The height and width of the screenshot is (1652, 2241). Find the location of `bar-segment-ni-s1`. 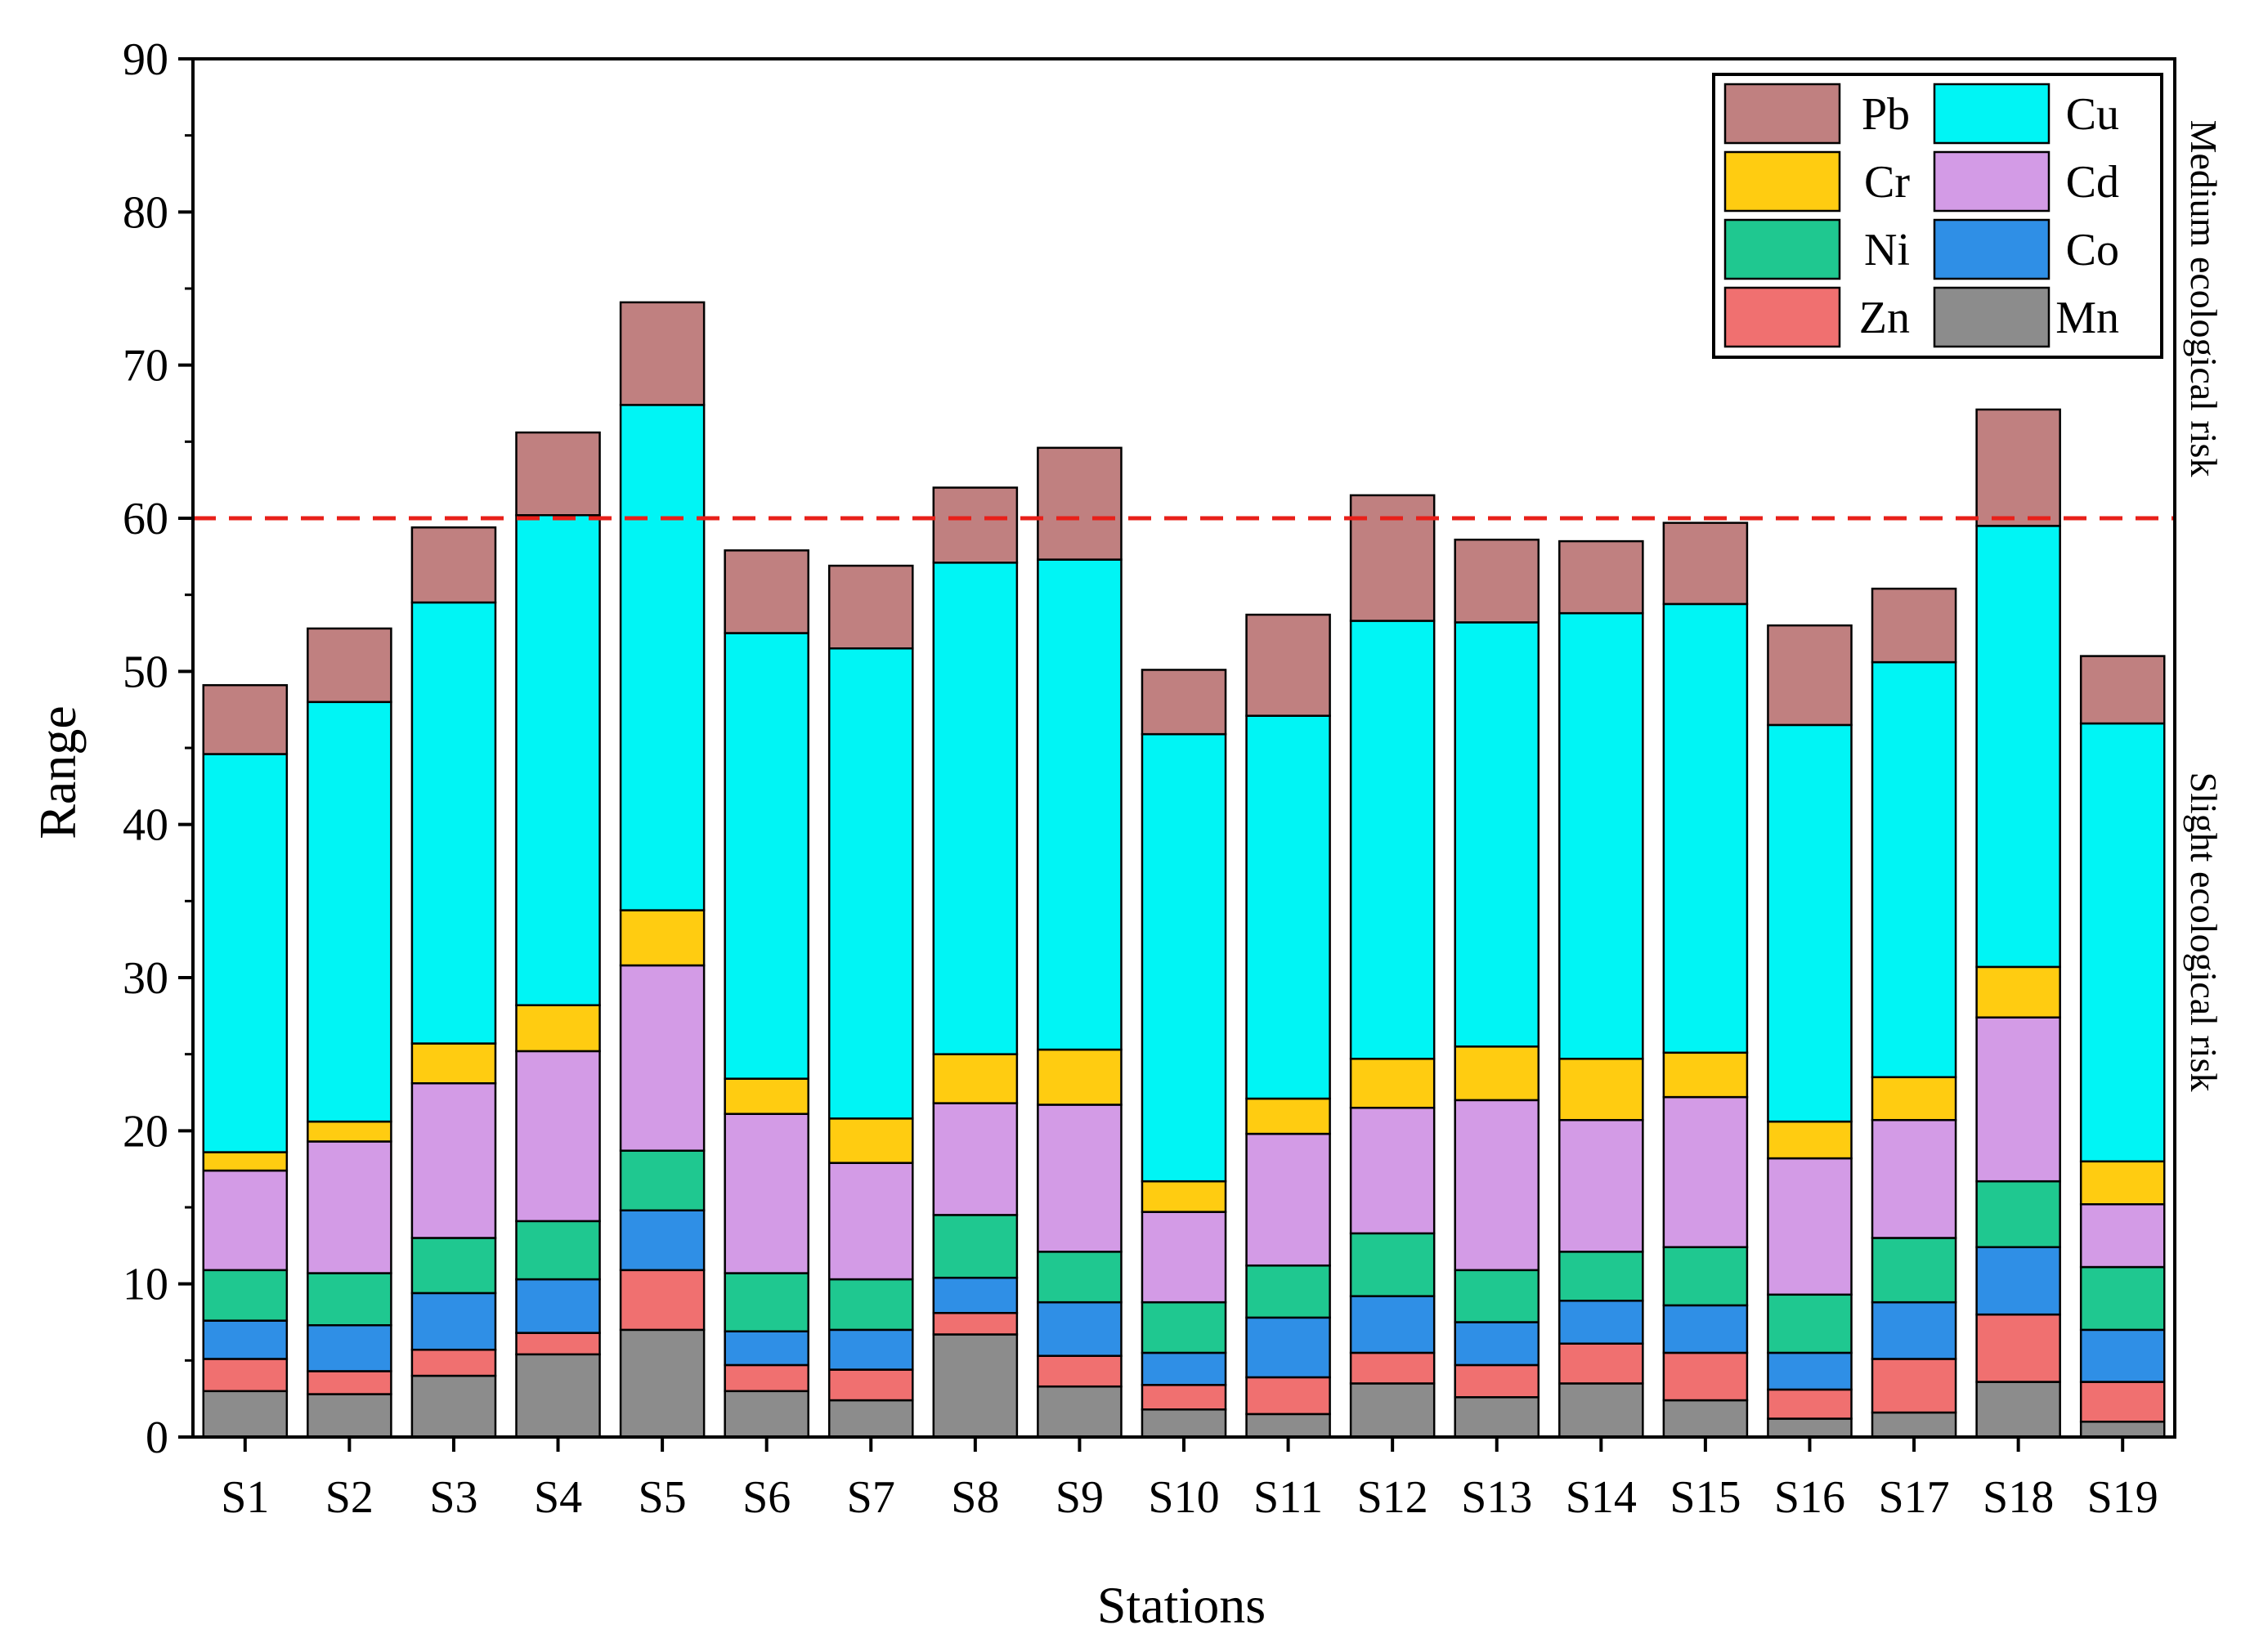

bar-segment-ni-s1 is located at coordinates (246, 1295).